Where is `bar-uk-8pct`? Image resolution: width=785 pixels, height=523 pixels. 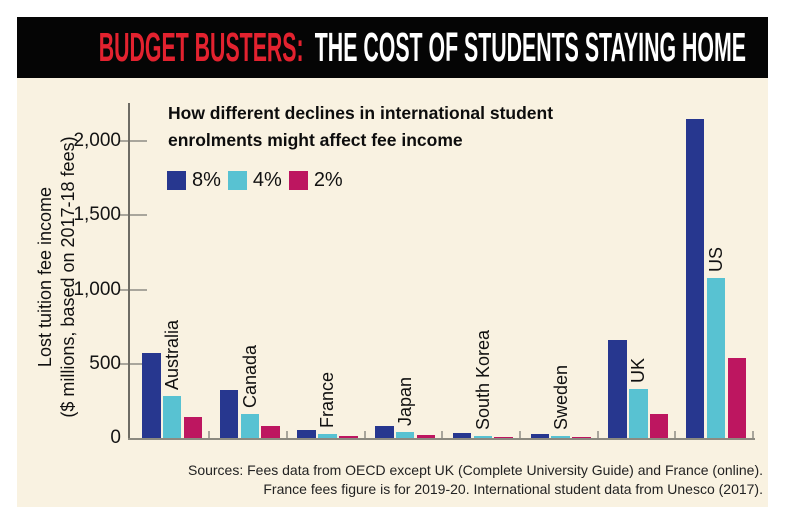 bar-uk-8pct is located at coordinates (617, 389).